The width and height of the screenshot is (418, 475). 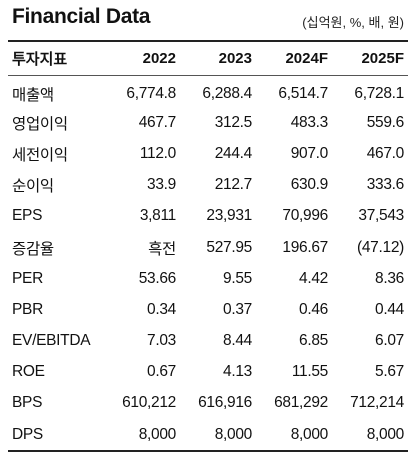 What do you see at coordinates (385, 153) in the screenshot?
I see `cell-value: 467.0` at bounding box center [385, 153].